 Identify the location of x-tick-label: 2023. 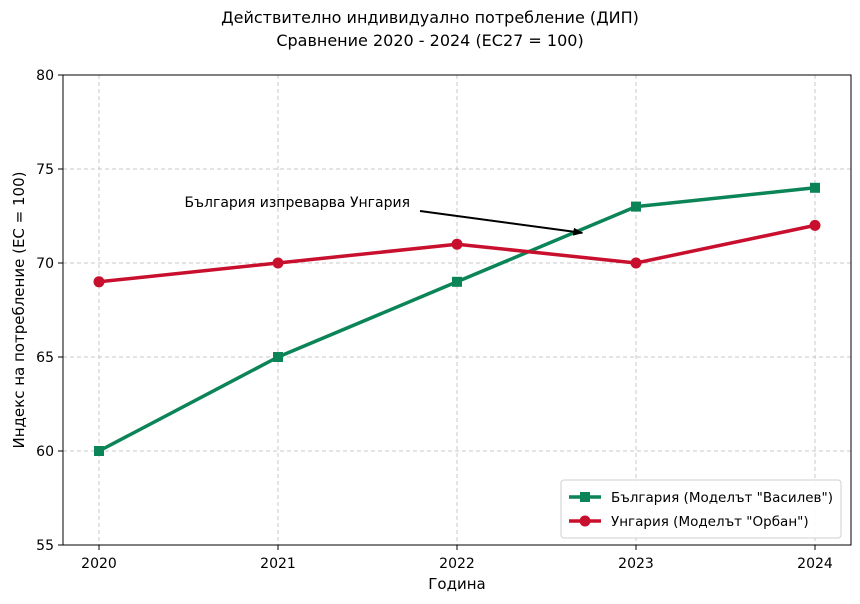
(636, 564).